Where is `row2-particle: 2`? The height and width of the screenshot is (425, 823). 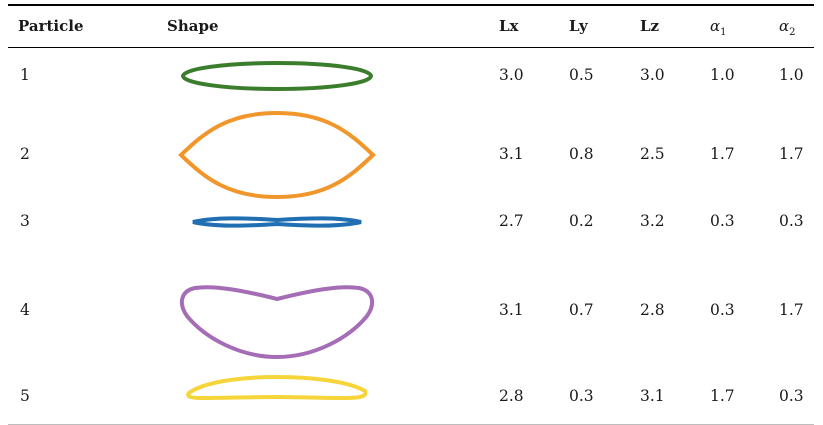 row2-particle: 2 is located at coordinates (25, 154).